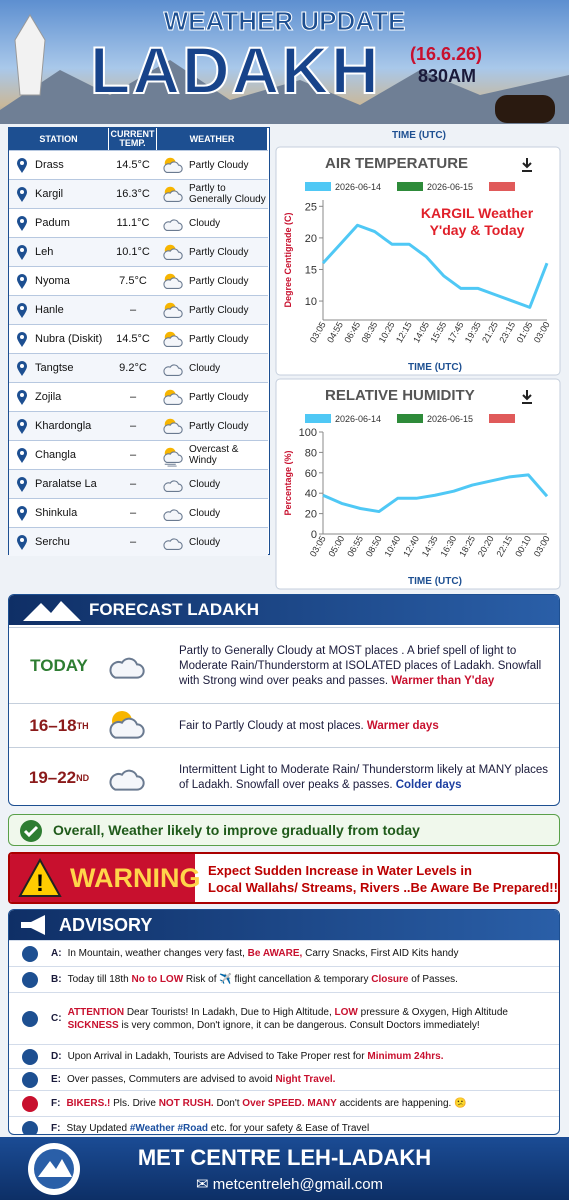  Describe the element at coordinates (99, 979) in the screenshot. I see `item-part: Today till 18th` at that location.